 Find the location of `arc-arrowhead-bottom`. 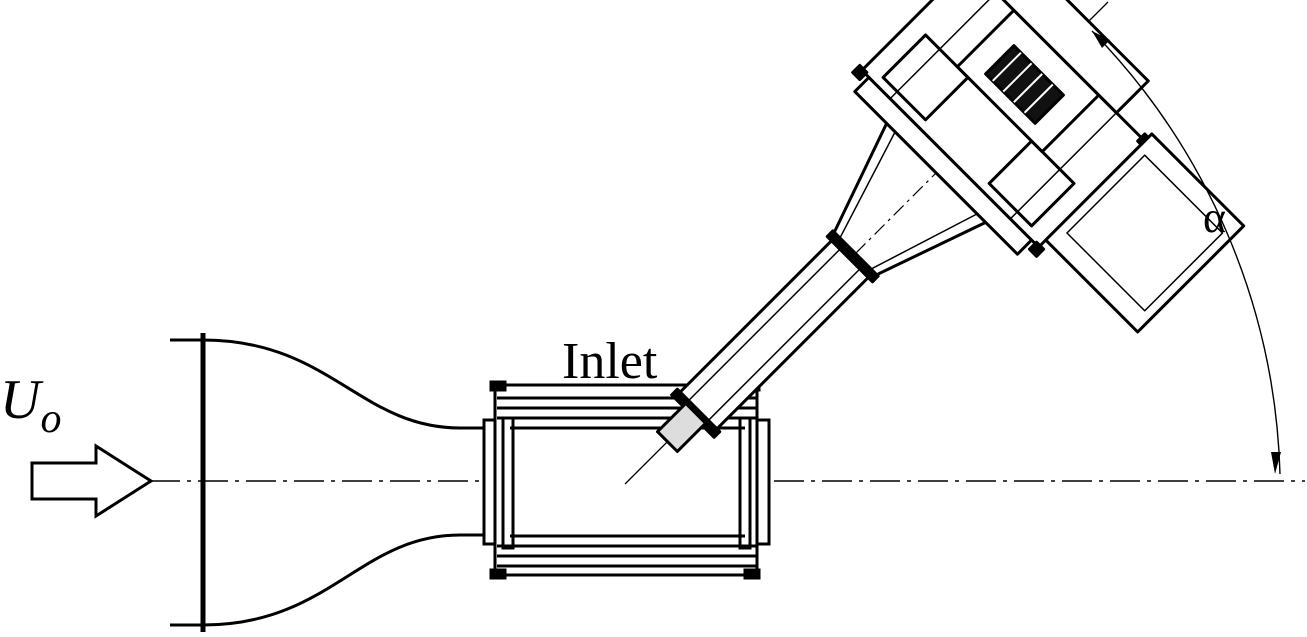

arc-arrowhead-bottom is located at coordinates (1276, 463).